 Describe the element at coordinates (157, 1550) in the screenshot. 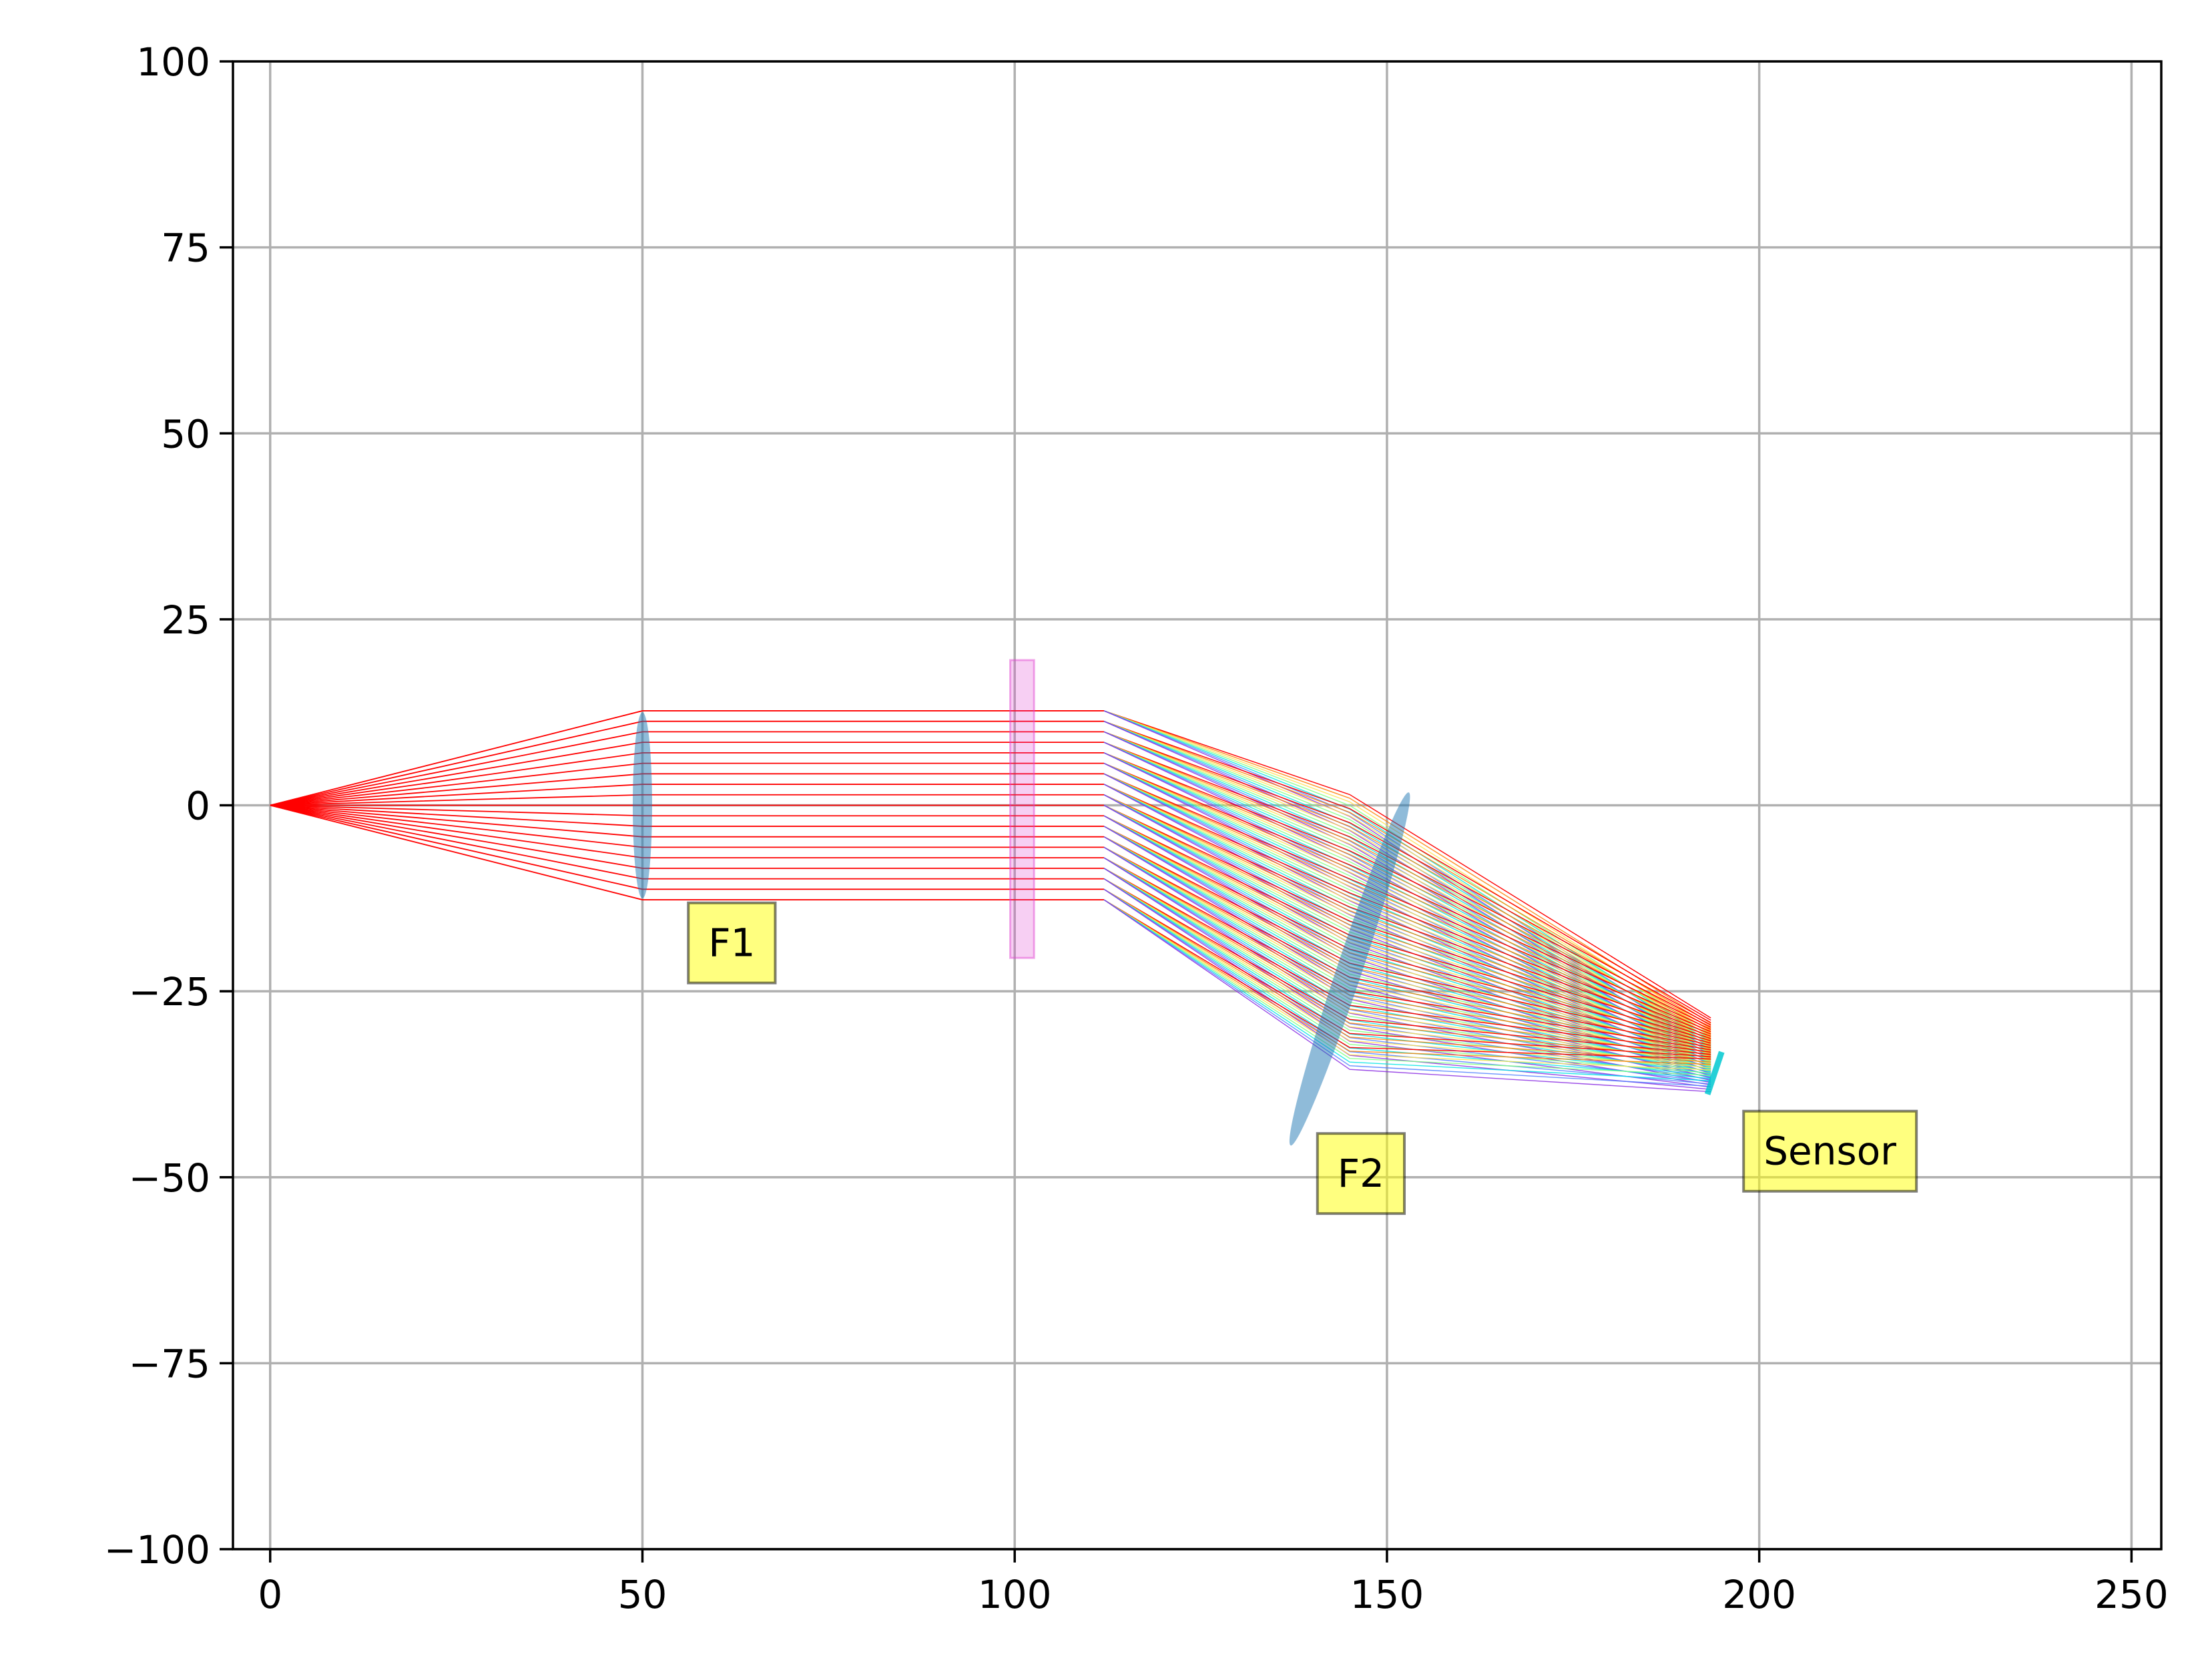

I see `y-tick-label: −100` at that location.